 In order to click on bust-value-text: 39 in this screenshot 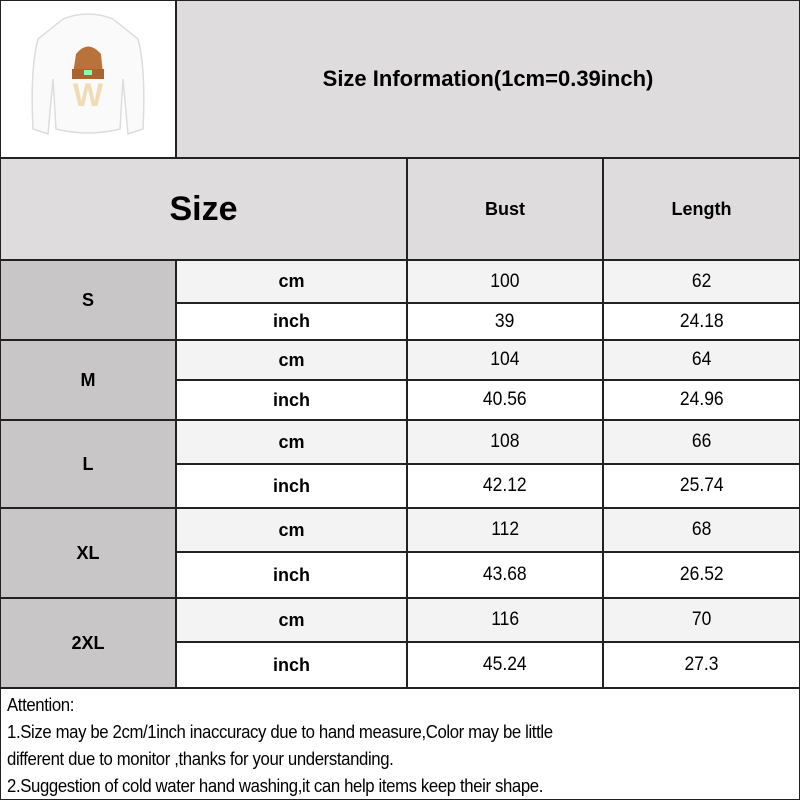, I will do `click(505, 321)`.